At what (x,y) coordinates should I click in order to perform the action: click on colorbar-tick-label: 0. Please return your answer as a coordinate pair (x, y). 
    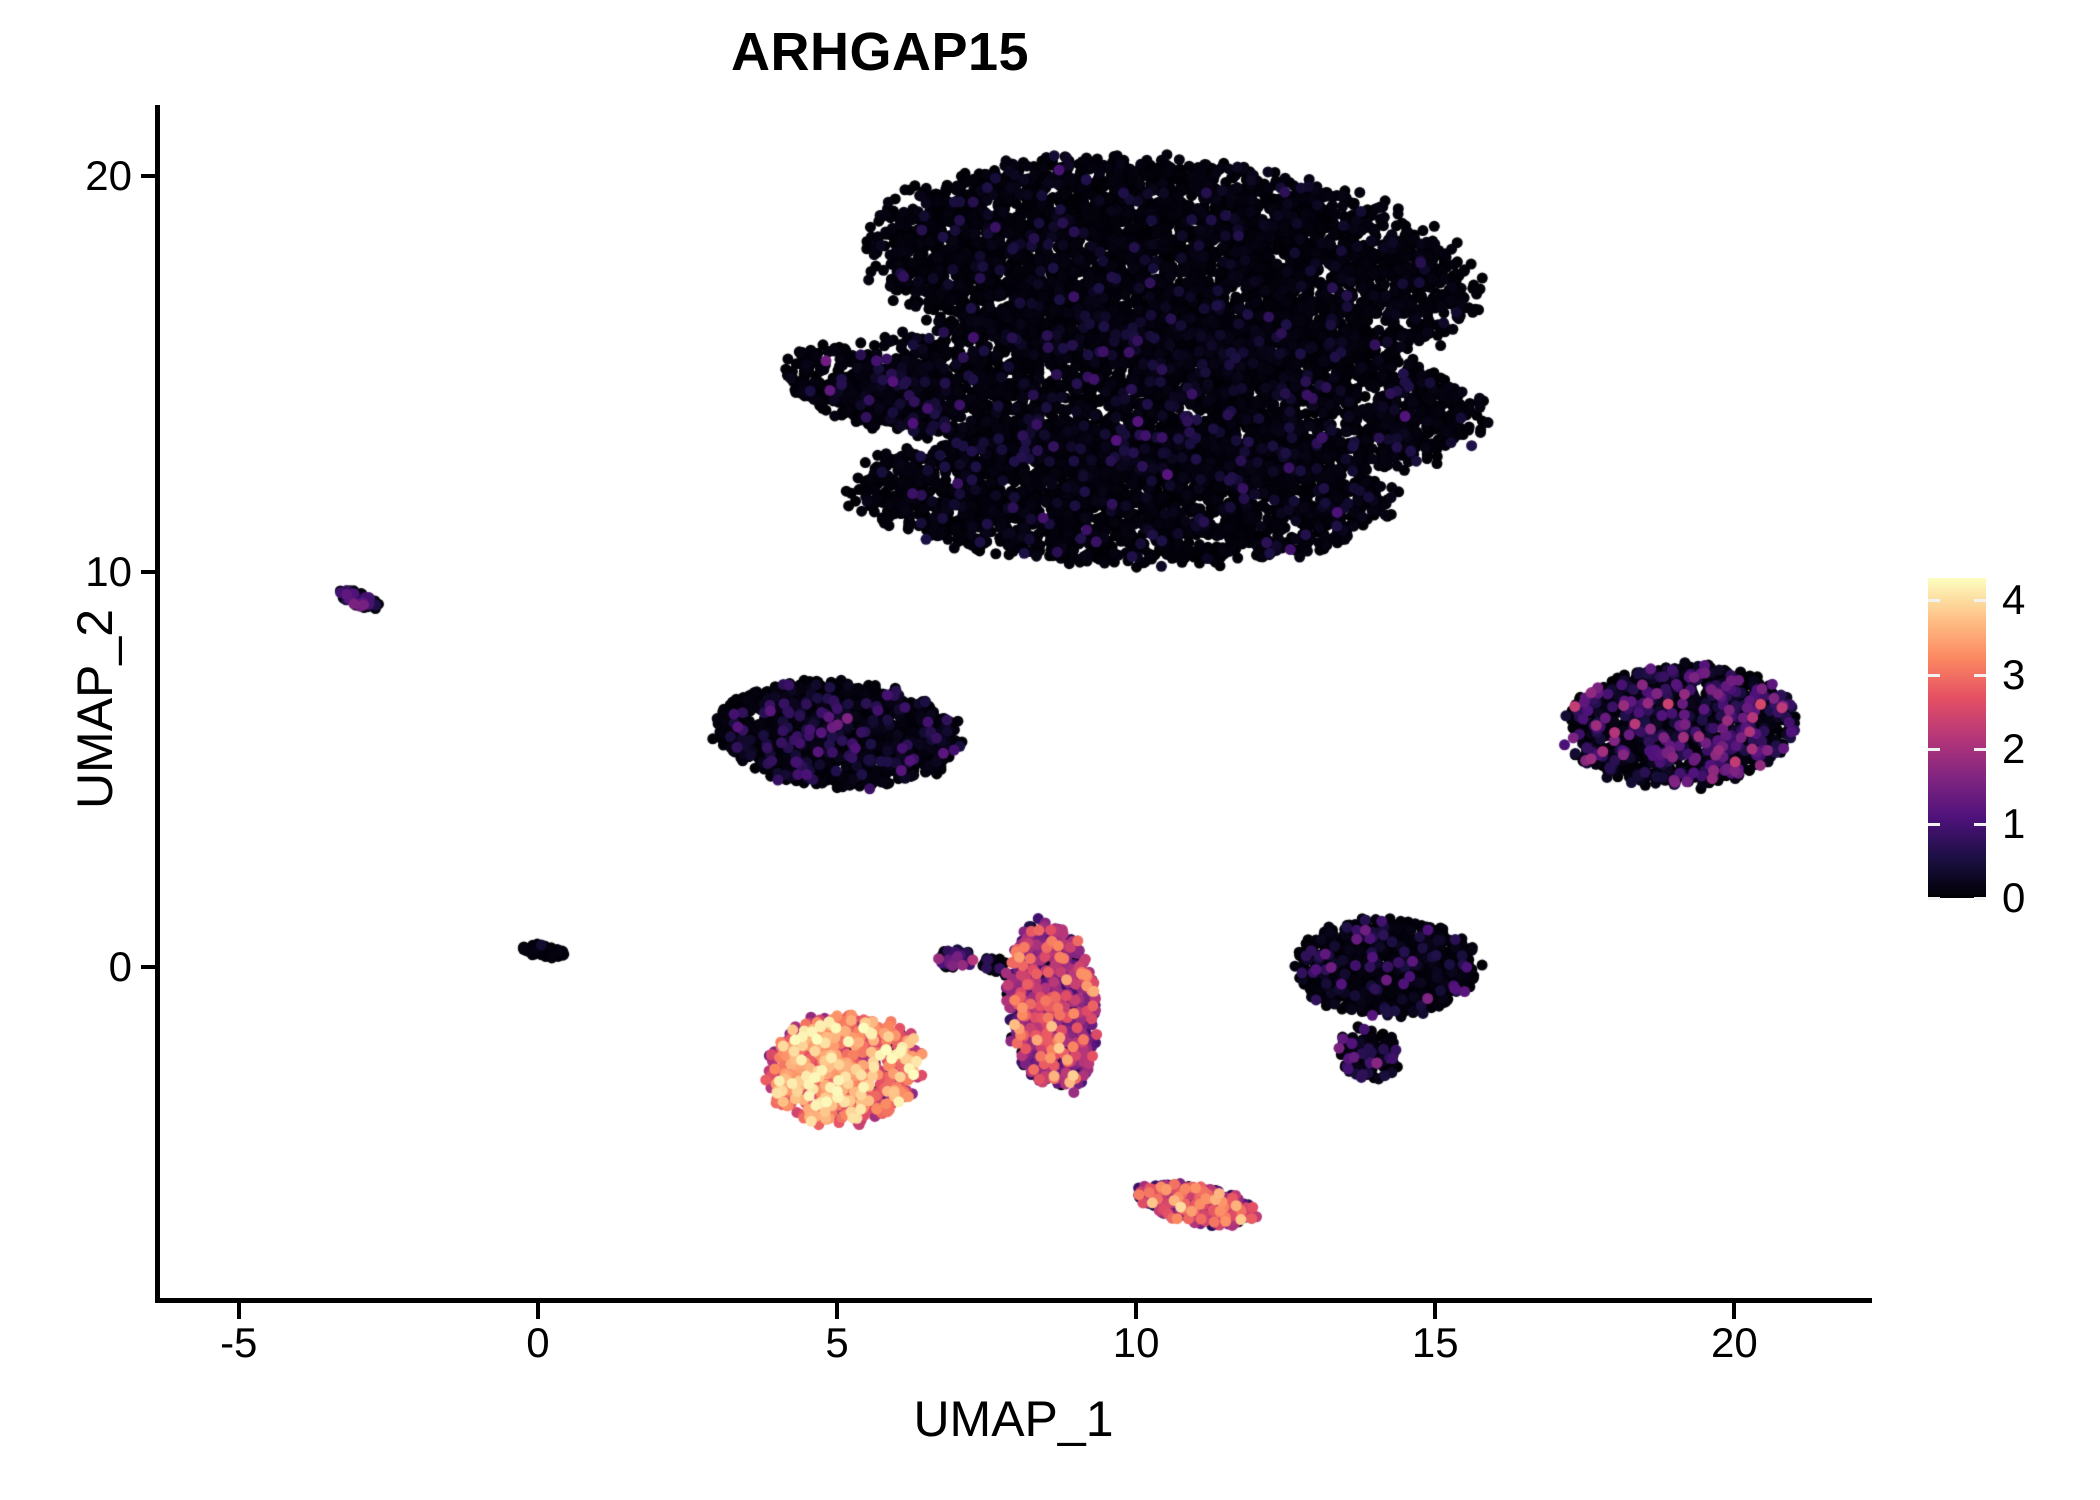
    Looking at the image, I should click on (2014, 897).